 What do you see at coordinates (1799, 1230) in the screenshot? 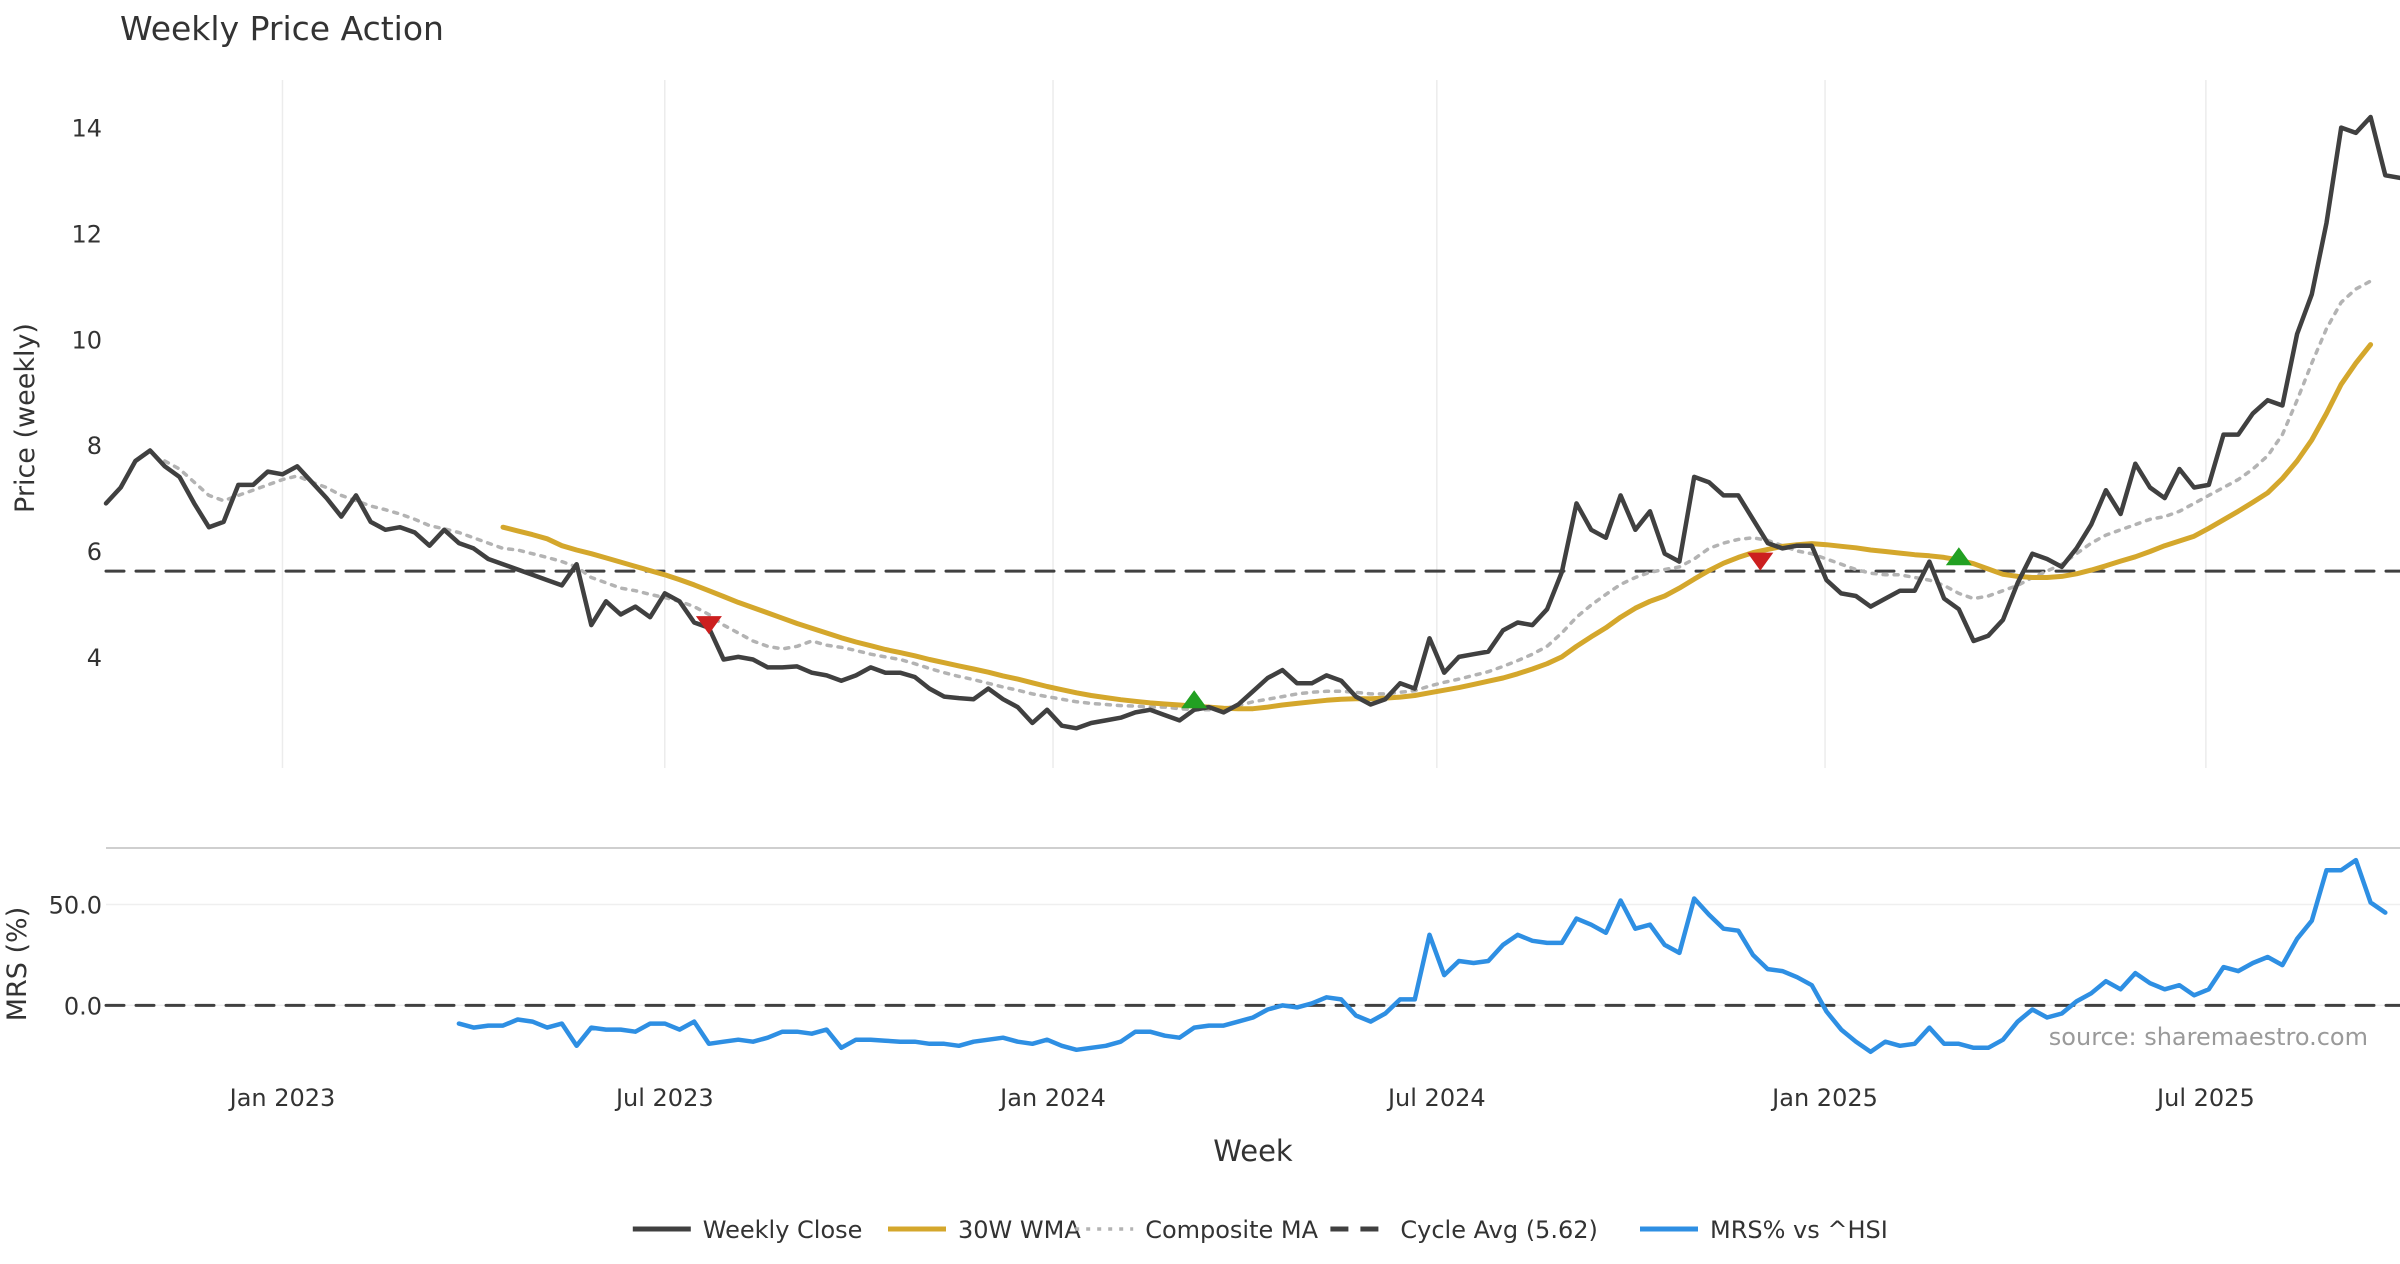
I see `legend-label-mrs-vs-hsi: MRS% vs ^HSI` at bounding box center [1799, 1230].